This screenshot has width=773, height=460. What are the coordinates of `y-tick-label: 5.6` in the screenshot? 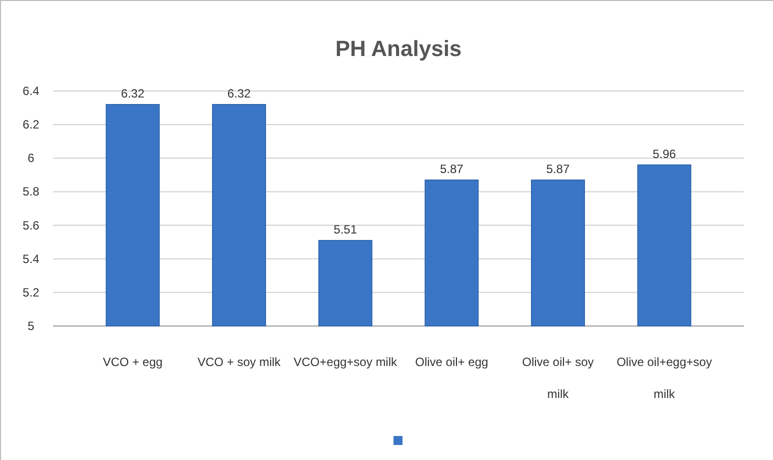 It's located at (31, 225).